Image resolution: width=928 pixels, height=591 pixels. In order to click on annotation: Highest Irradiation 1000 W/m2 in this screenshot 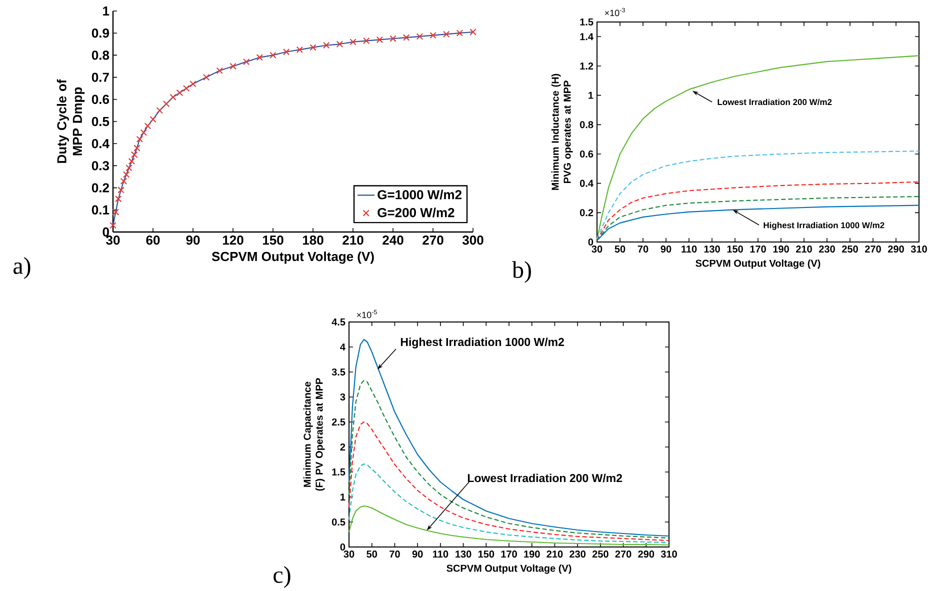, I will do `click(824, 226)`.